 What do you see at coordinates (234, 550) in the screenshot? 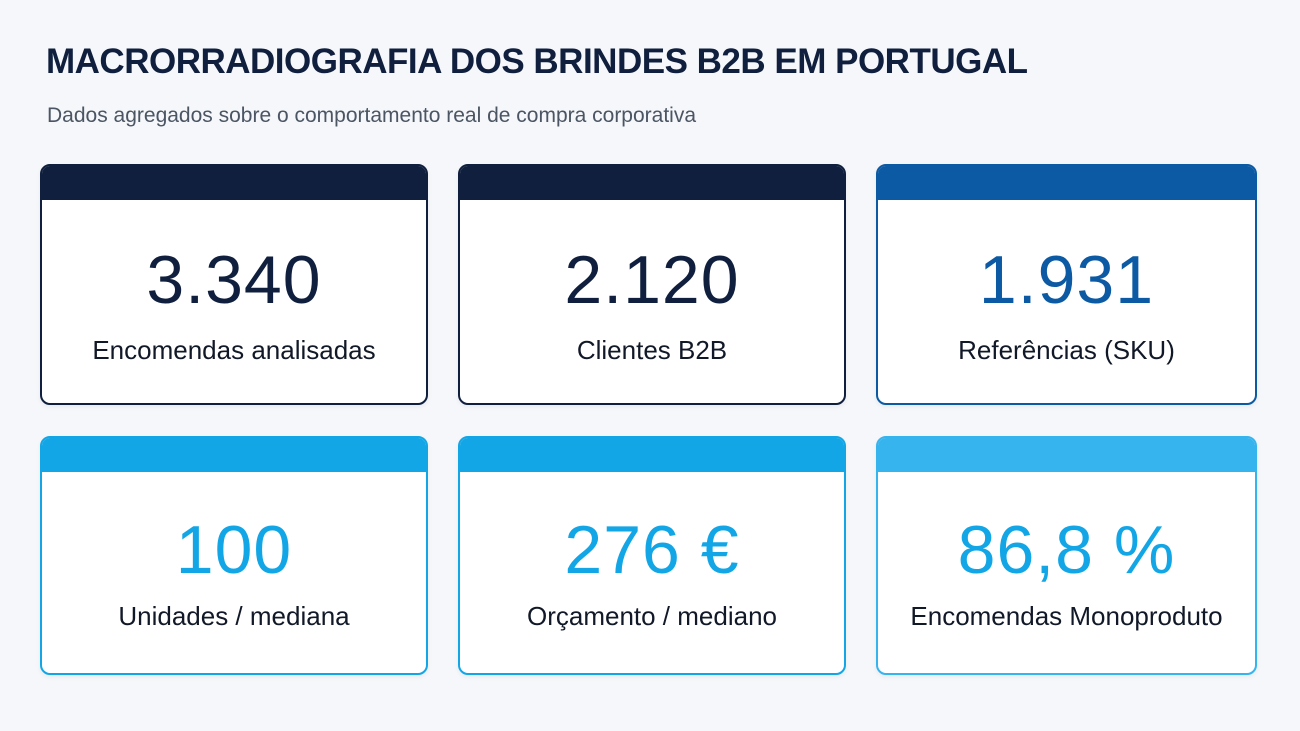
I see `kpi-value: 100` at bounding box center [234, 550].